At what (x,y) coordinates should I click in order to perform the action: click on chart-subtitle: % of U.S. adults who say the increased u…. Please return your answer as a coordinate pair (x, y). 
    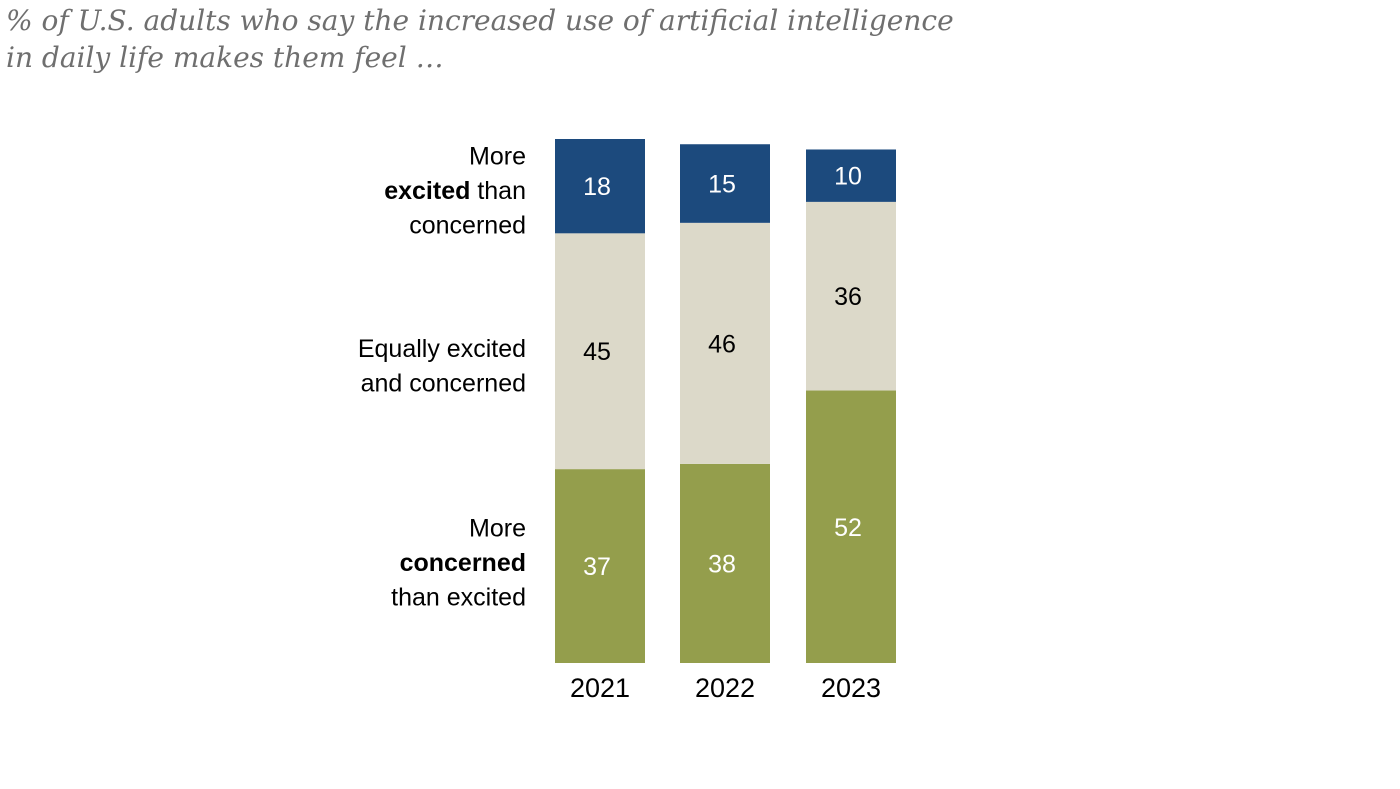
    Looking at the image, I should click on (506, 39).